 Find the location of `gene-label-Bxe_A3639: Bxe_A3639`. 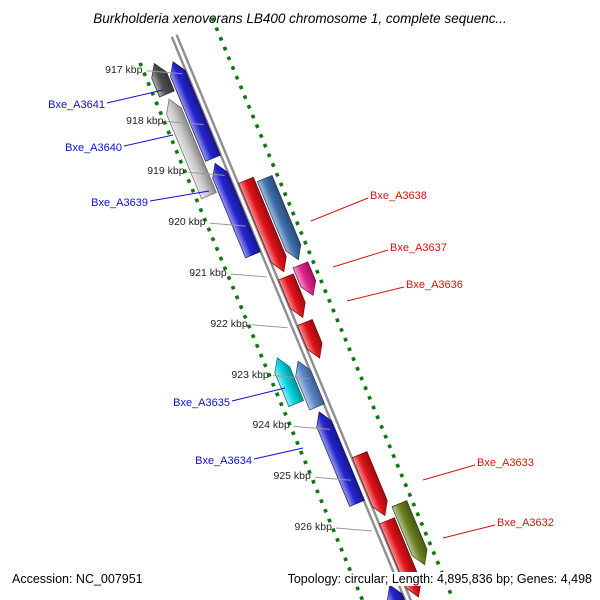

gene-label-Bxe_A3639: Bxe_A3639 is located at coordinates (119, 202).